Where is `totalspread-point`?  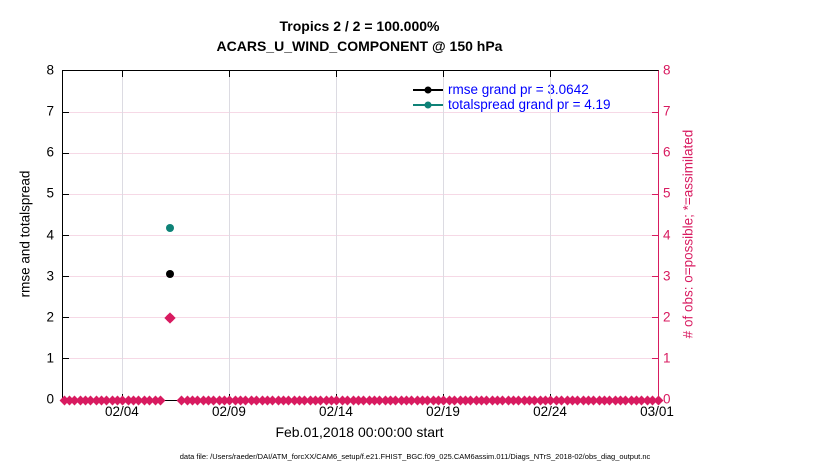 totalspread-point is located at coordinates (170, 227).